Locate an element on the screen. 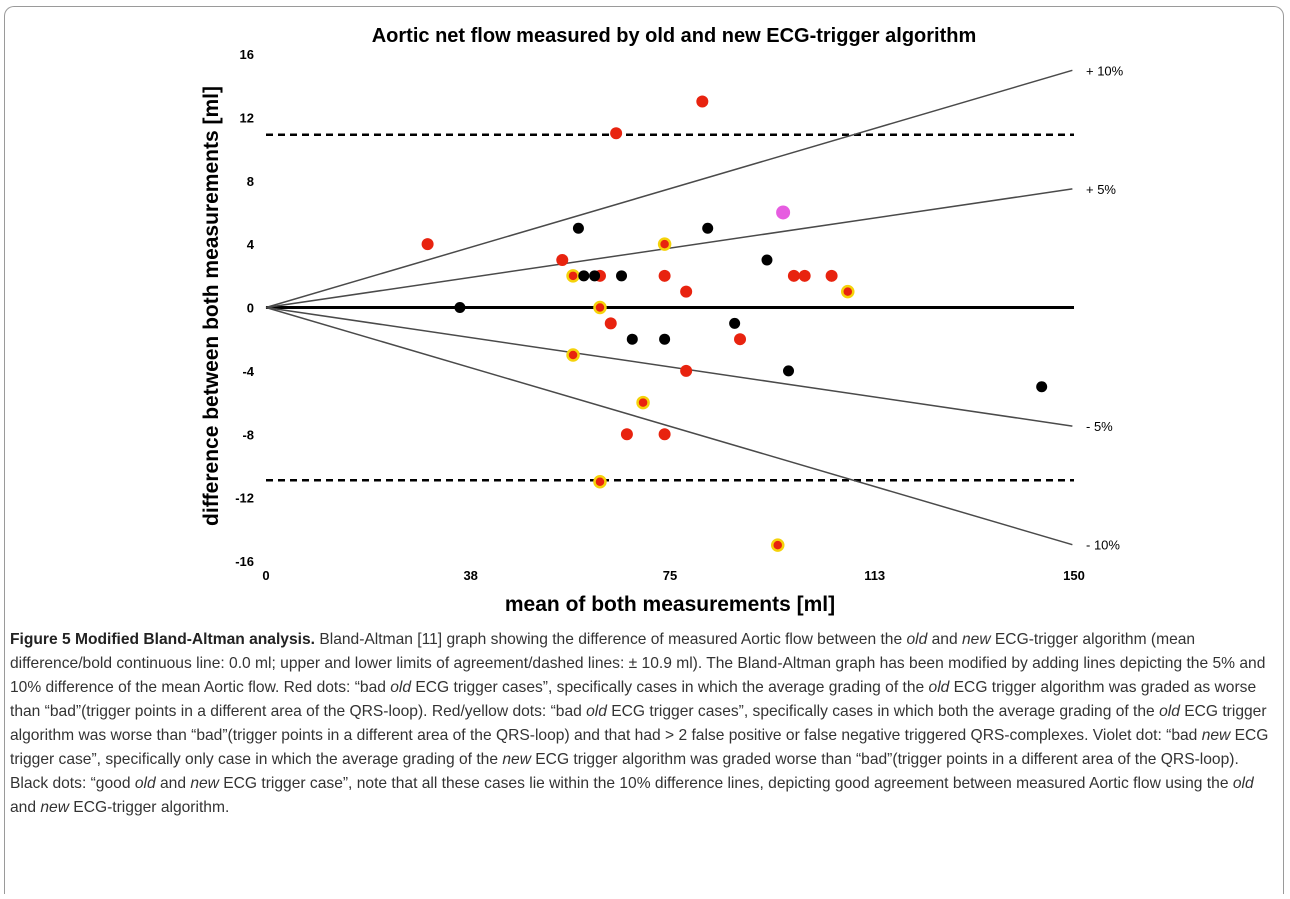 The height and width of the screenshot is (899, 1290). y-tick-label: 0 is located at coordinates (250, 308).